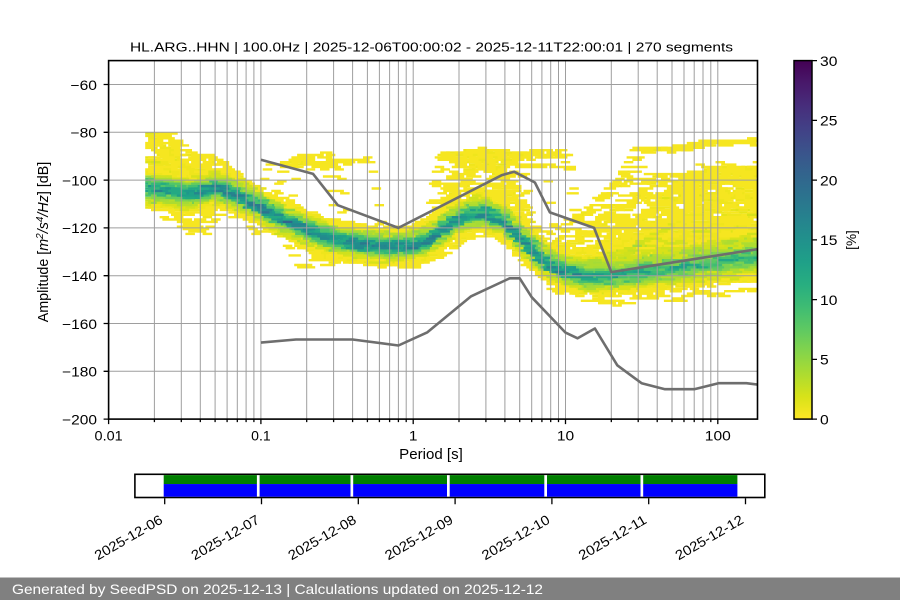 The height and width of the screenshot is (600, 900). Describe the element at coordinates (829, 61) in the screenshot. I see `svg-text: 30` at that location.